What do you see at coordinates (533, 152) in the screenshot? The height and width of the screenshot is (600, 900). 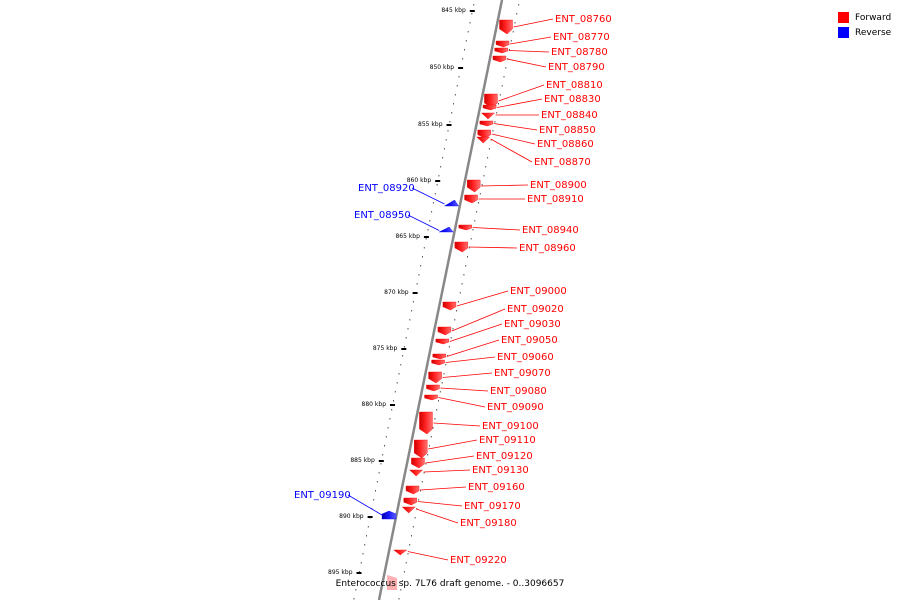 I see `gene-feature: ENT_08870` at bounding box center [533, 152].